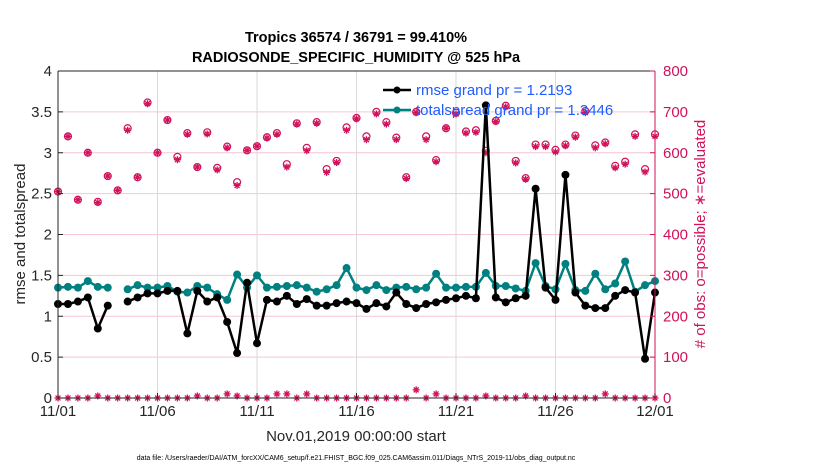 This screenshot has height=470, width=830. I want to click on y-tick-label: 0, so click(48, 398).